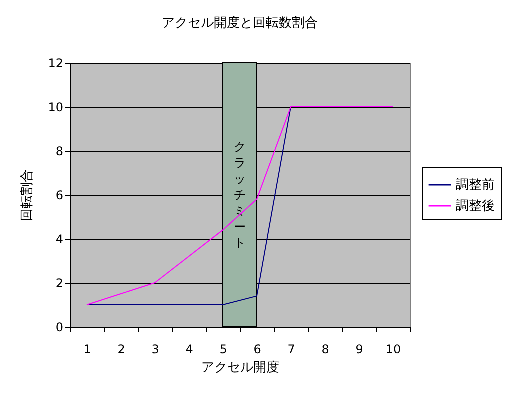 This screenshot has height=395, width=512. Describe the element at coordinates (156, 349) in the screenshot. I see `x-tick-label: 3` at that location.